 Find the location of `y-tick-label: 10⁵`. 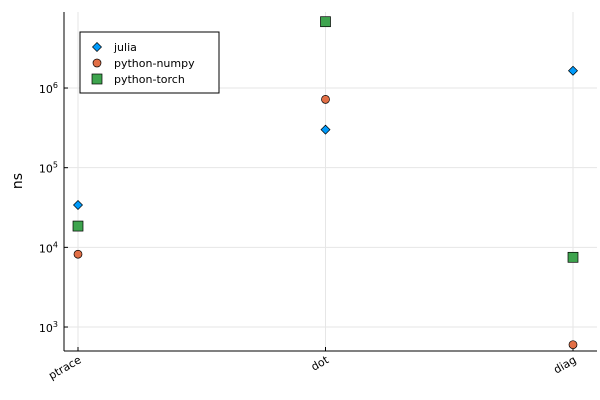

y-tick-label: 10⁵ is located at coordinates (48, 168).